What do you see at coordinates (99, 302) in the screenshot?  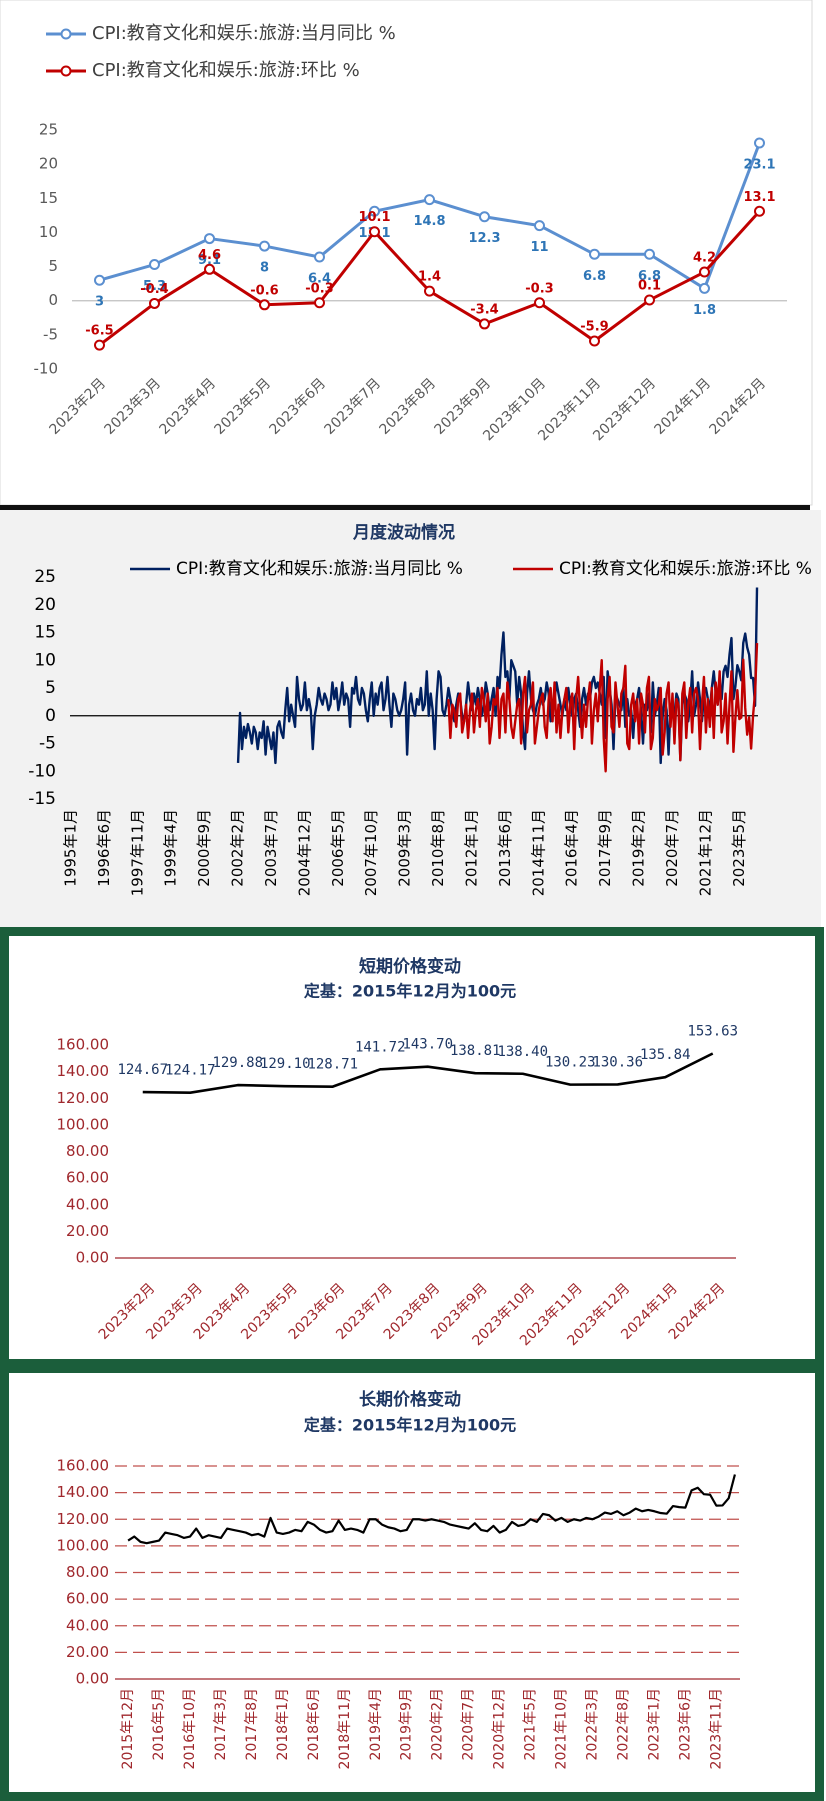 I see `data-label: 3` at bounding box center [99, 302].